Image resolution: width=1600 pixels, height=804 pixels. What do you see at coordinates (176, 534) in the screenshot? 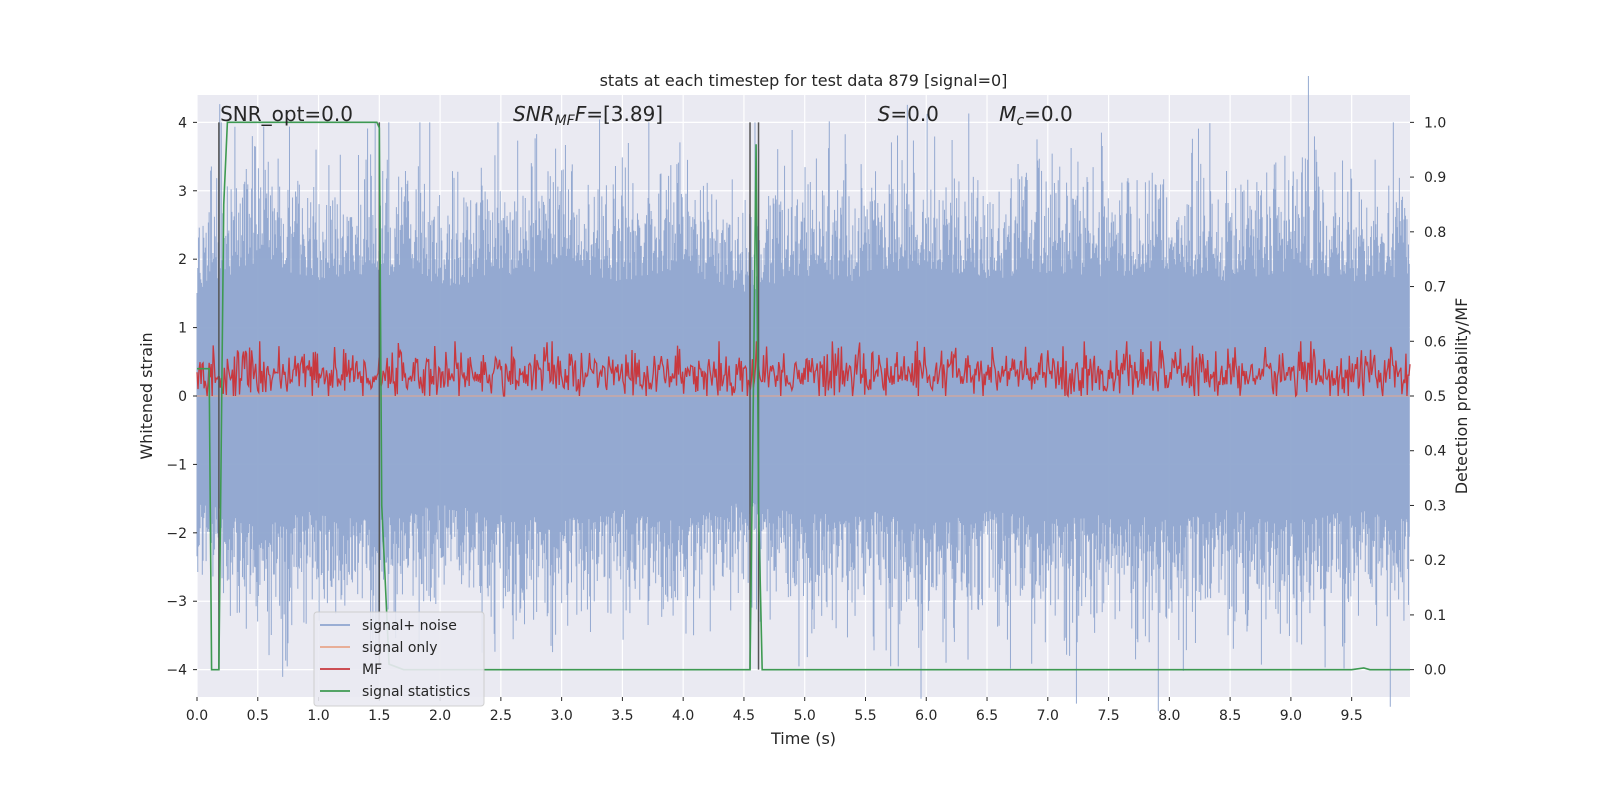
I see `y-tick-label: −2` at bounding box center [176, 534].